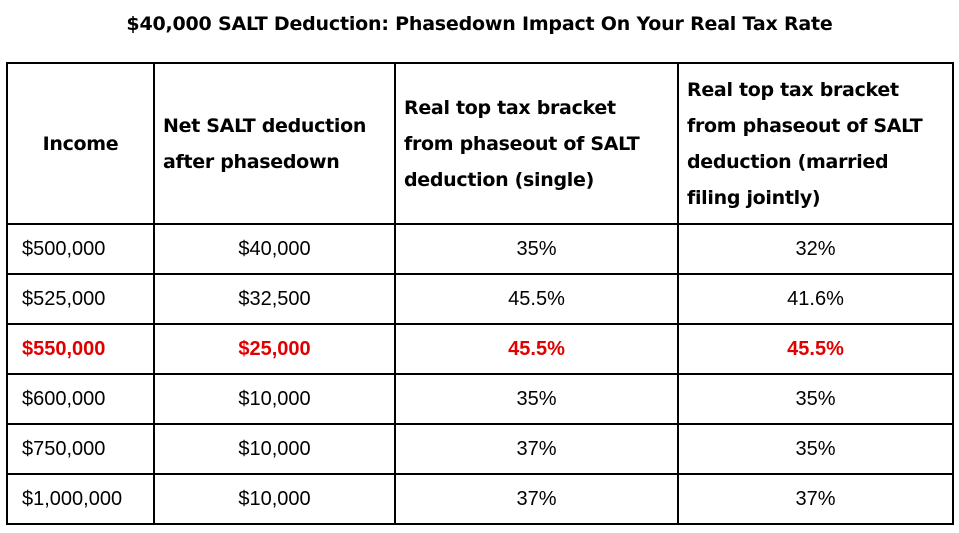 This screenshot has height=533, width=959. What do you see at coordinates (80, 499) in the screenshot?
I see `cell-income: $1,000,000` at bounding box center [80, 499].